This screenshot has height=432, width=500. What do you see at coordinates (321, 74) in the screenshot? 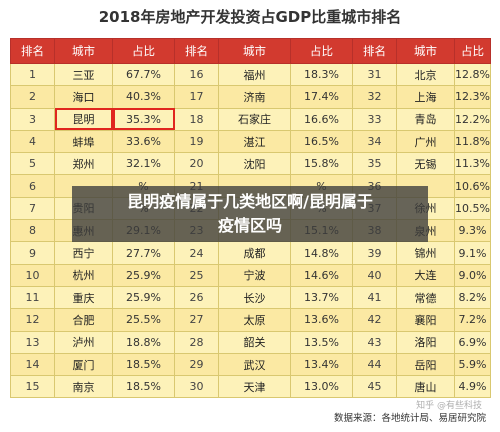
I see `cell-share: 18.3%` at bounding box center [321, 74].